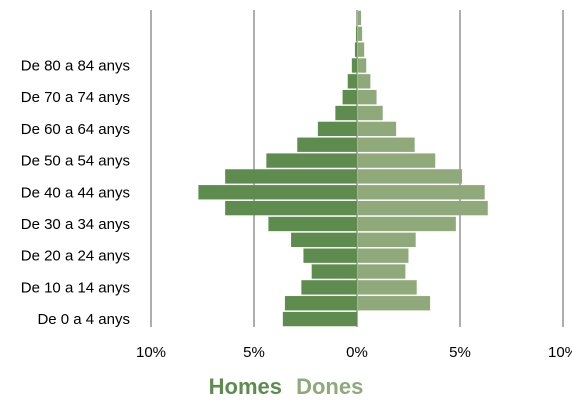 This screenshot has width=572, height=400. I want to click on legend-dones: Dones, so click(330, 386).